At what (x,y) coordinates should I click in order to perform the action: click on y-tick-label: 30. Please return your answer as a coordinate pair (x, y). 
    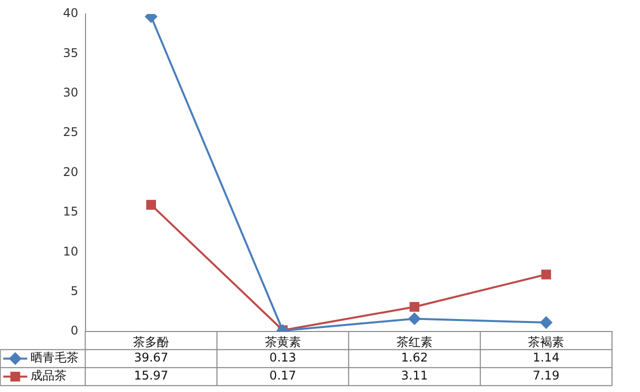
    Looking at the image, I should click on (70, 93).